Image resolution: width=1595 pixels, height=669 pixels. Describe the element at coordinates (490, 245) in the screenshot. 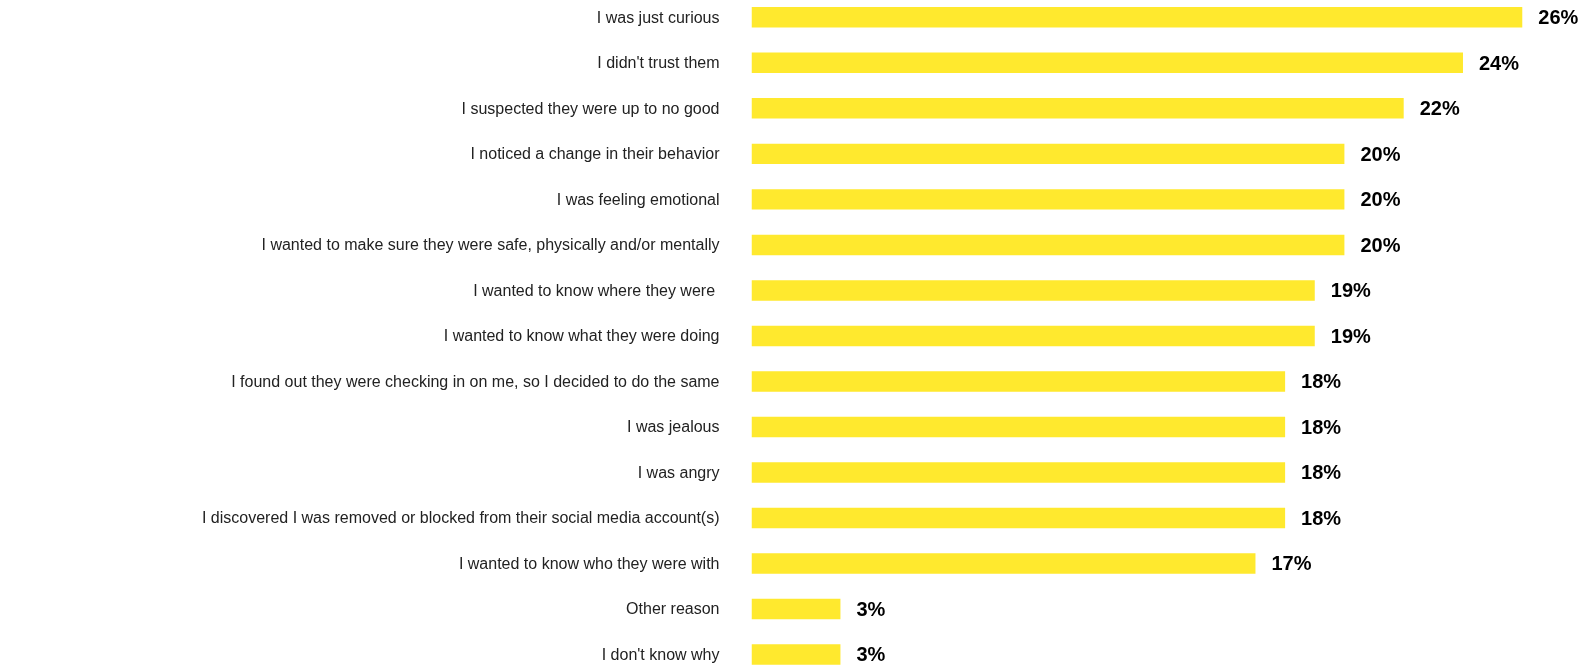

I see `y-tick-label: I wanted to make sure they were safe, physically and/or mentally` at that location.